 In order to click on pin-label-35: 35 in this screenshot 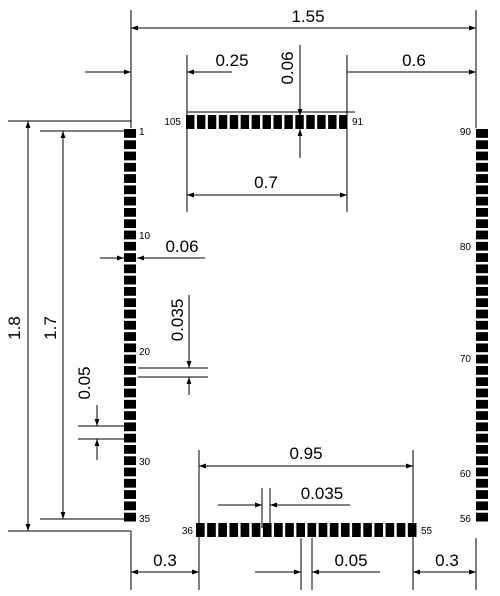, I will do `click(145, 519)`.